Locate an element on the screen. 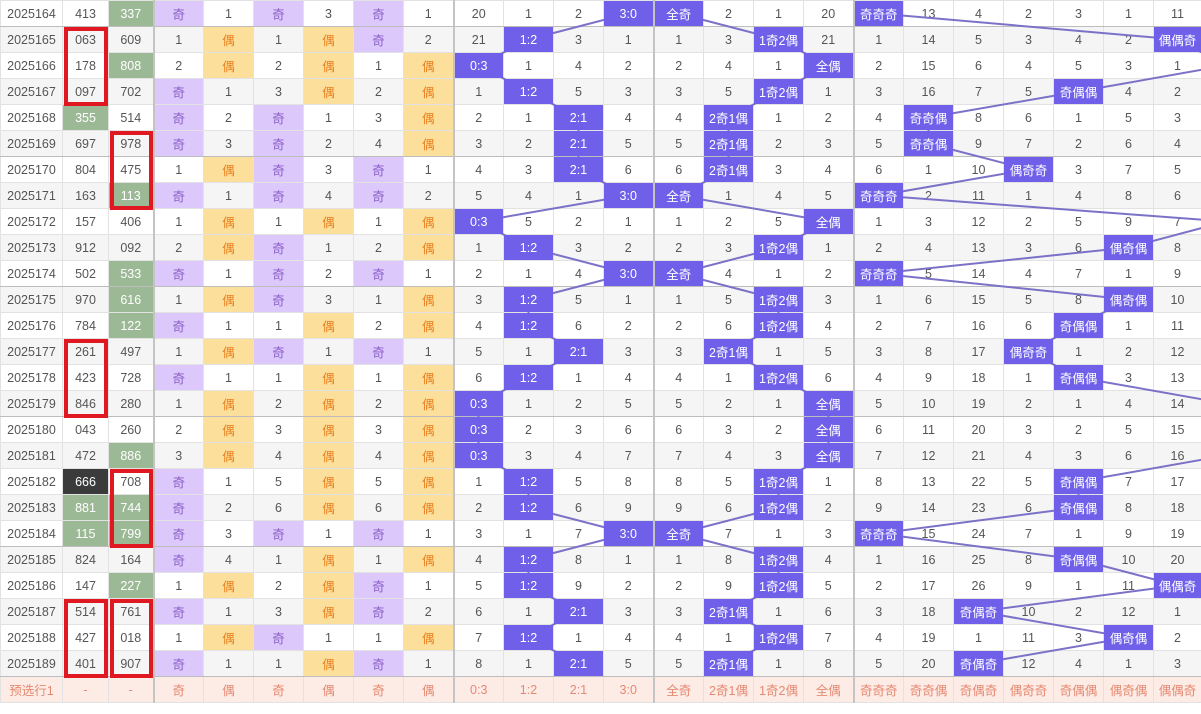 The height and width of the screenshot is (714, 1201). draw-number-1: 097 is located at coordinates (85, 91).